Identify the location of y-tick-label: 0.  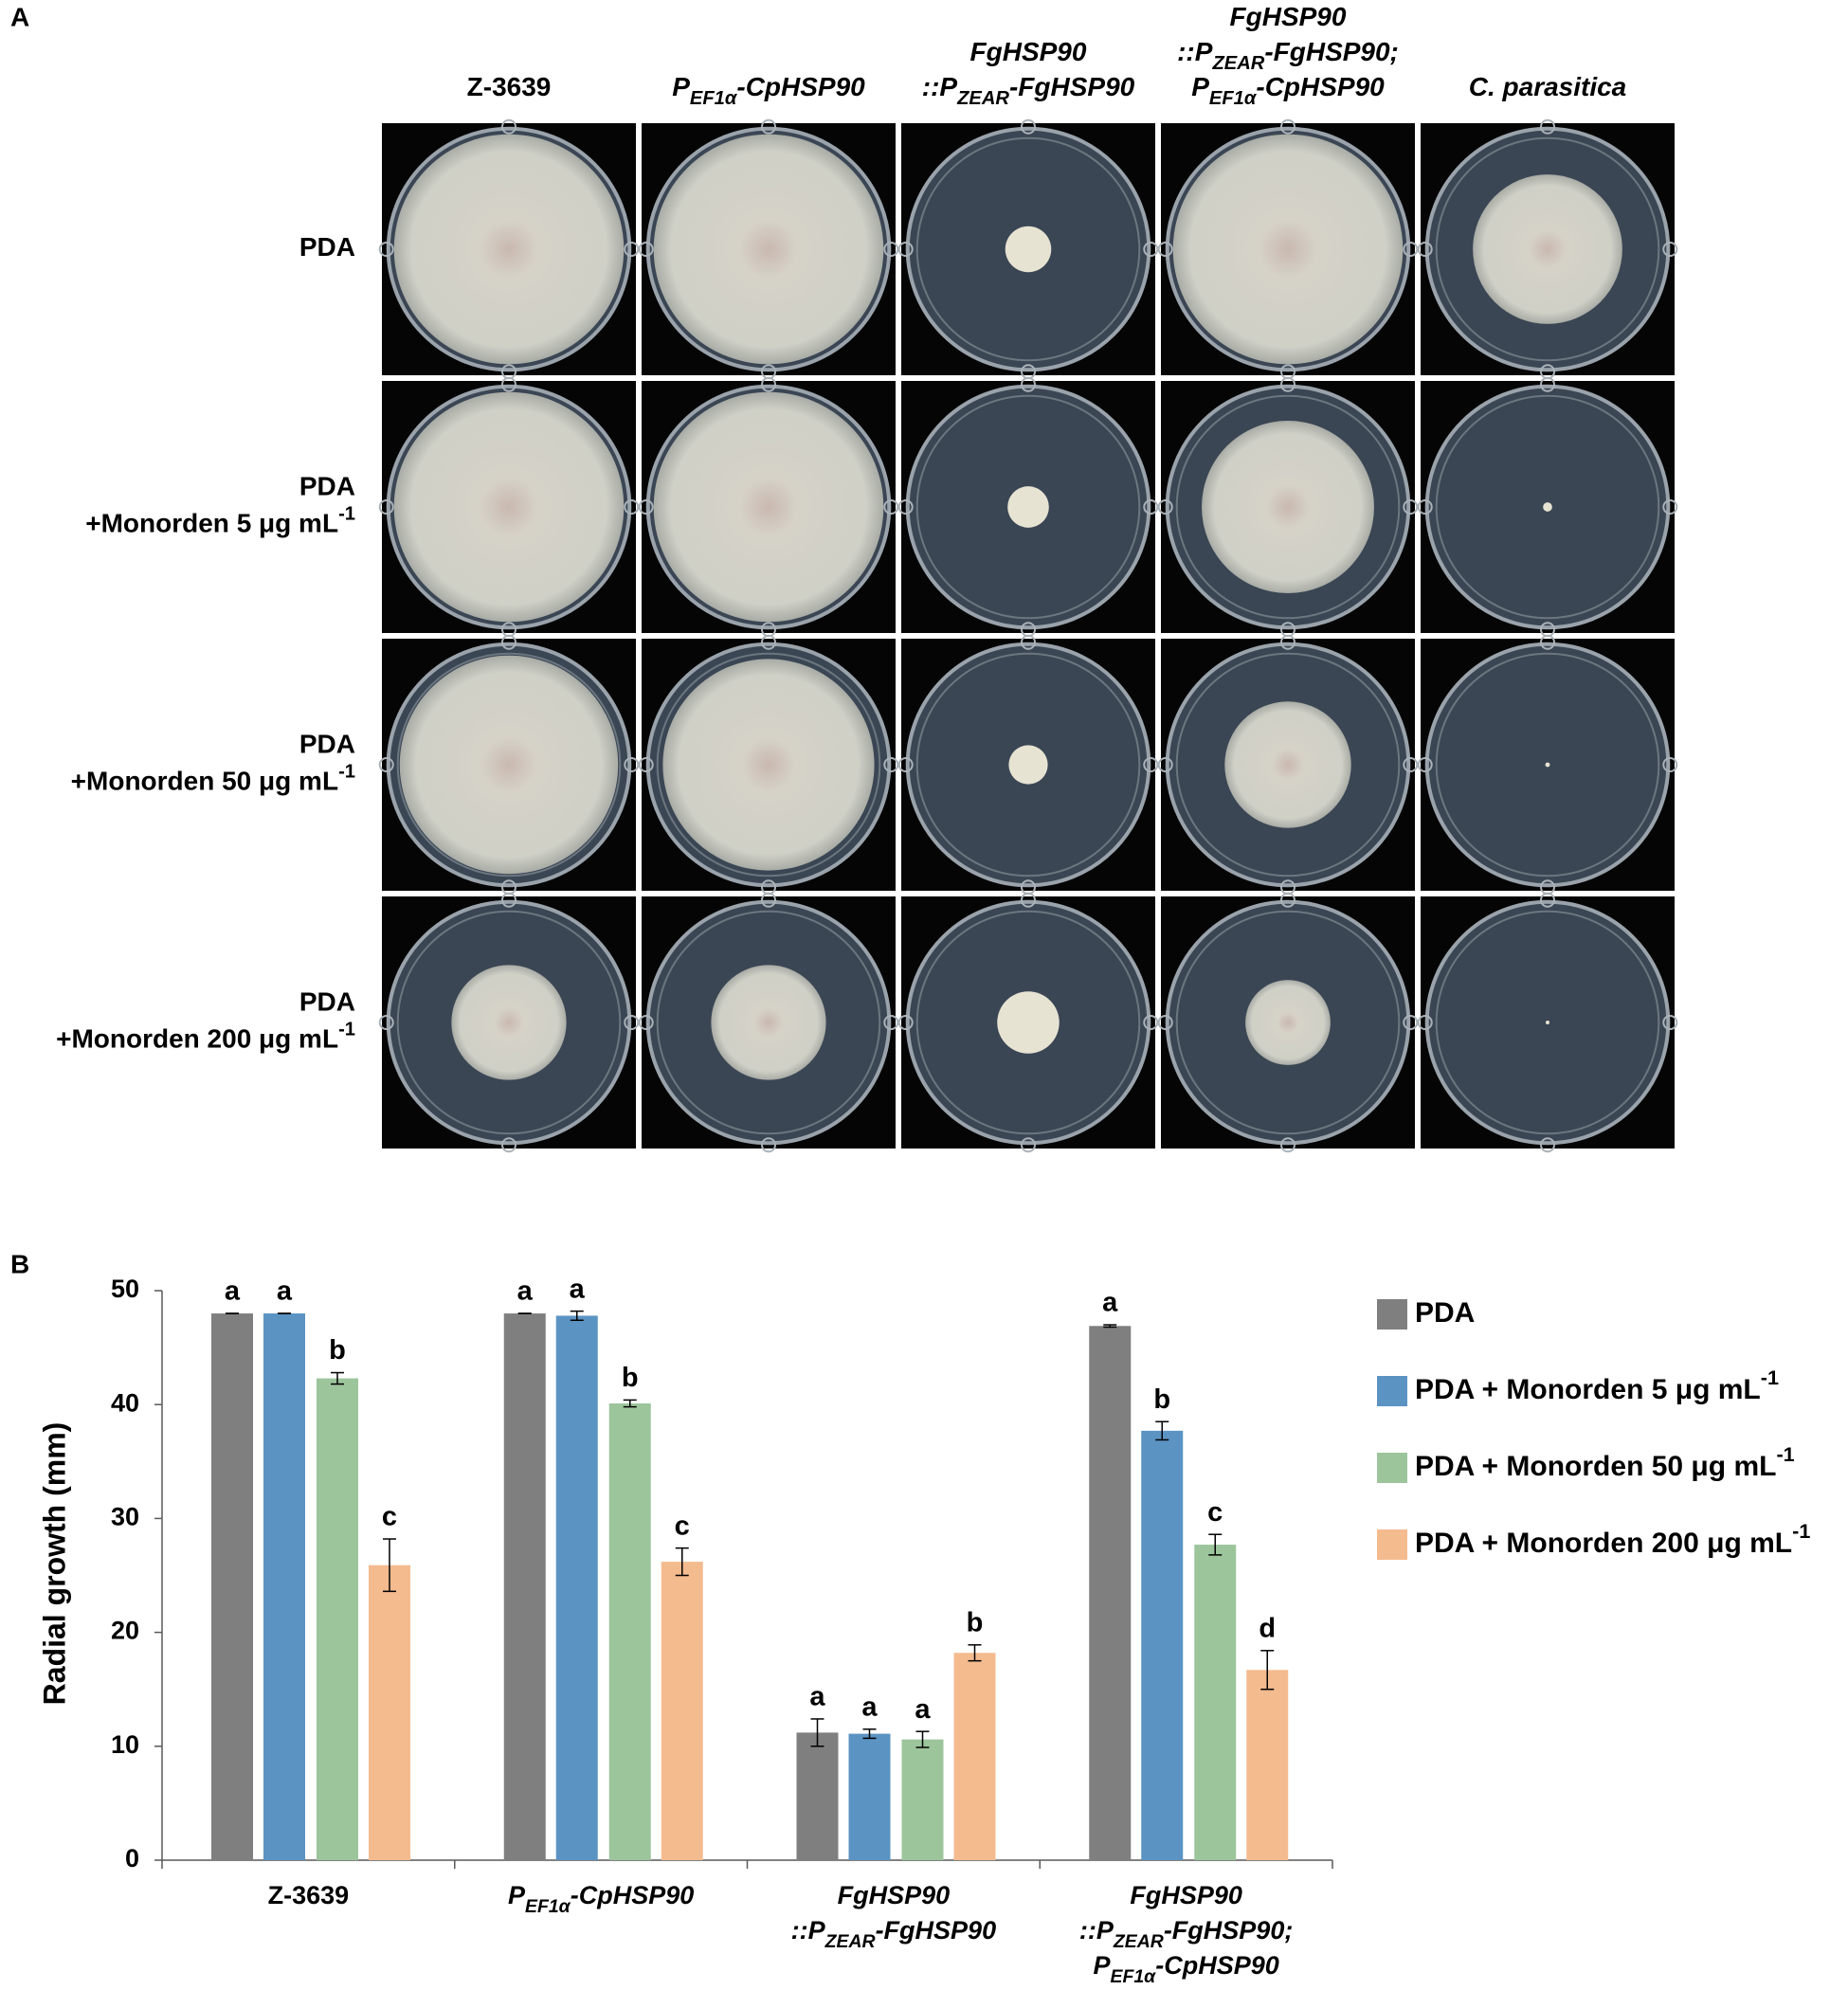
(132, 1858).